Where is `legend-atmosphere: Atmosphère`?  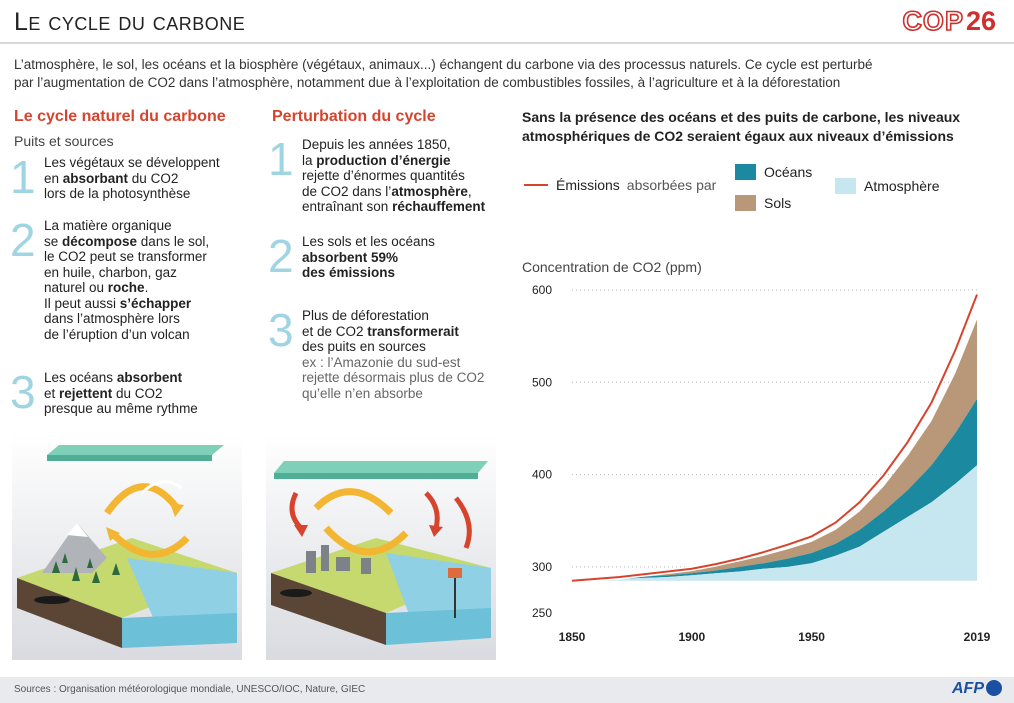
legend-atmosphere: Atmosphère is located at coordinates (887, 186).